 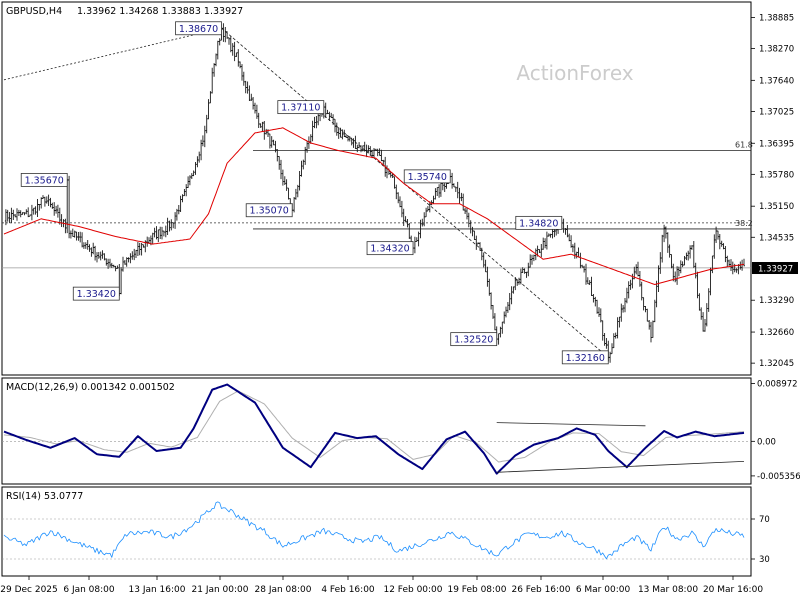 I want to click on current-price-box, so click(x=775, y=268).